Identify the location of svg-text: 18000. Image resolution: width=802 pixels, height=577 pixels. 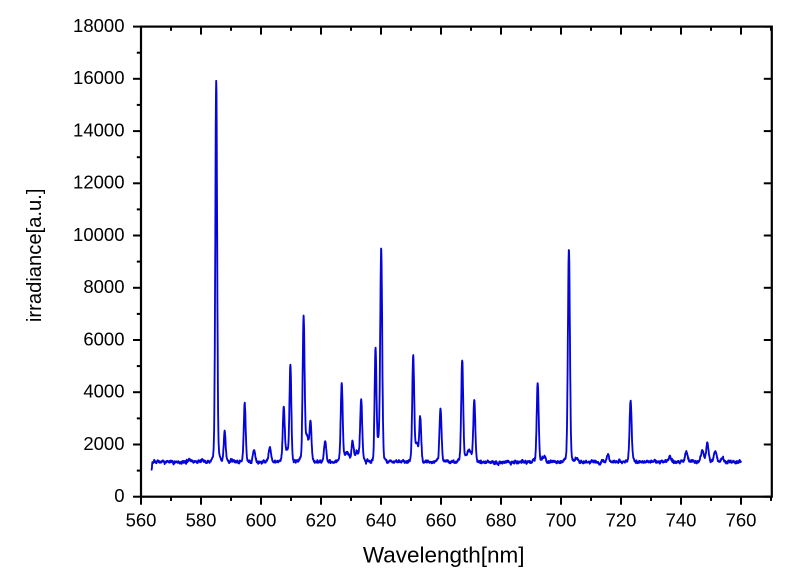
(98, 25).